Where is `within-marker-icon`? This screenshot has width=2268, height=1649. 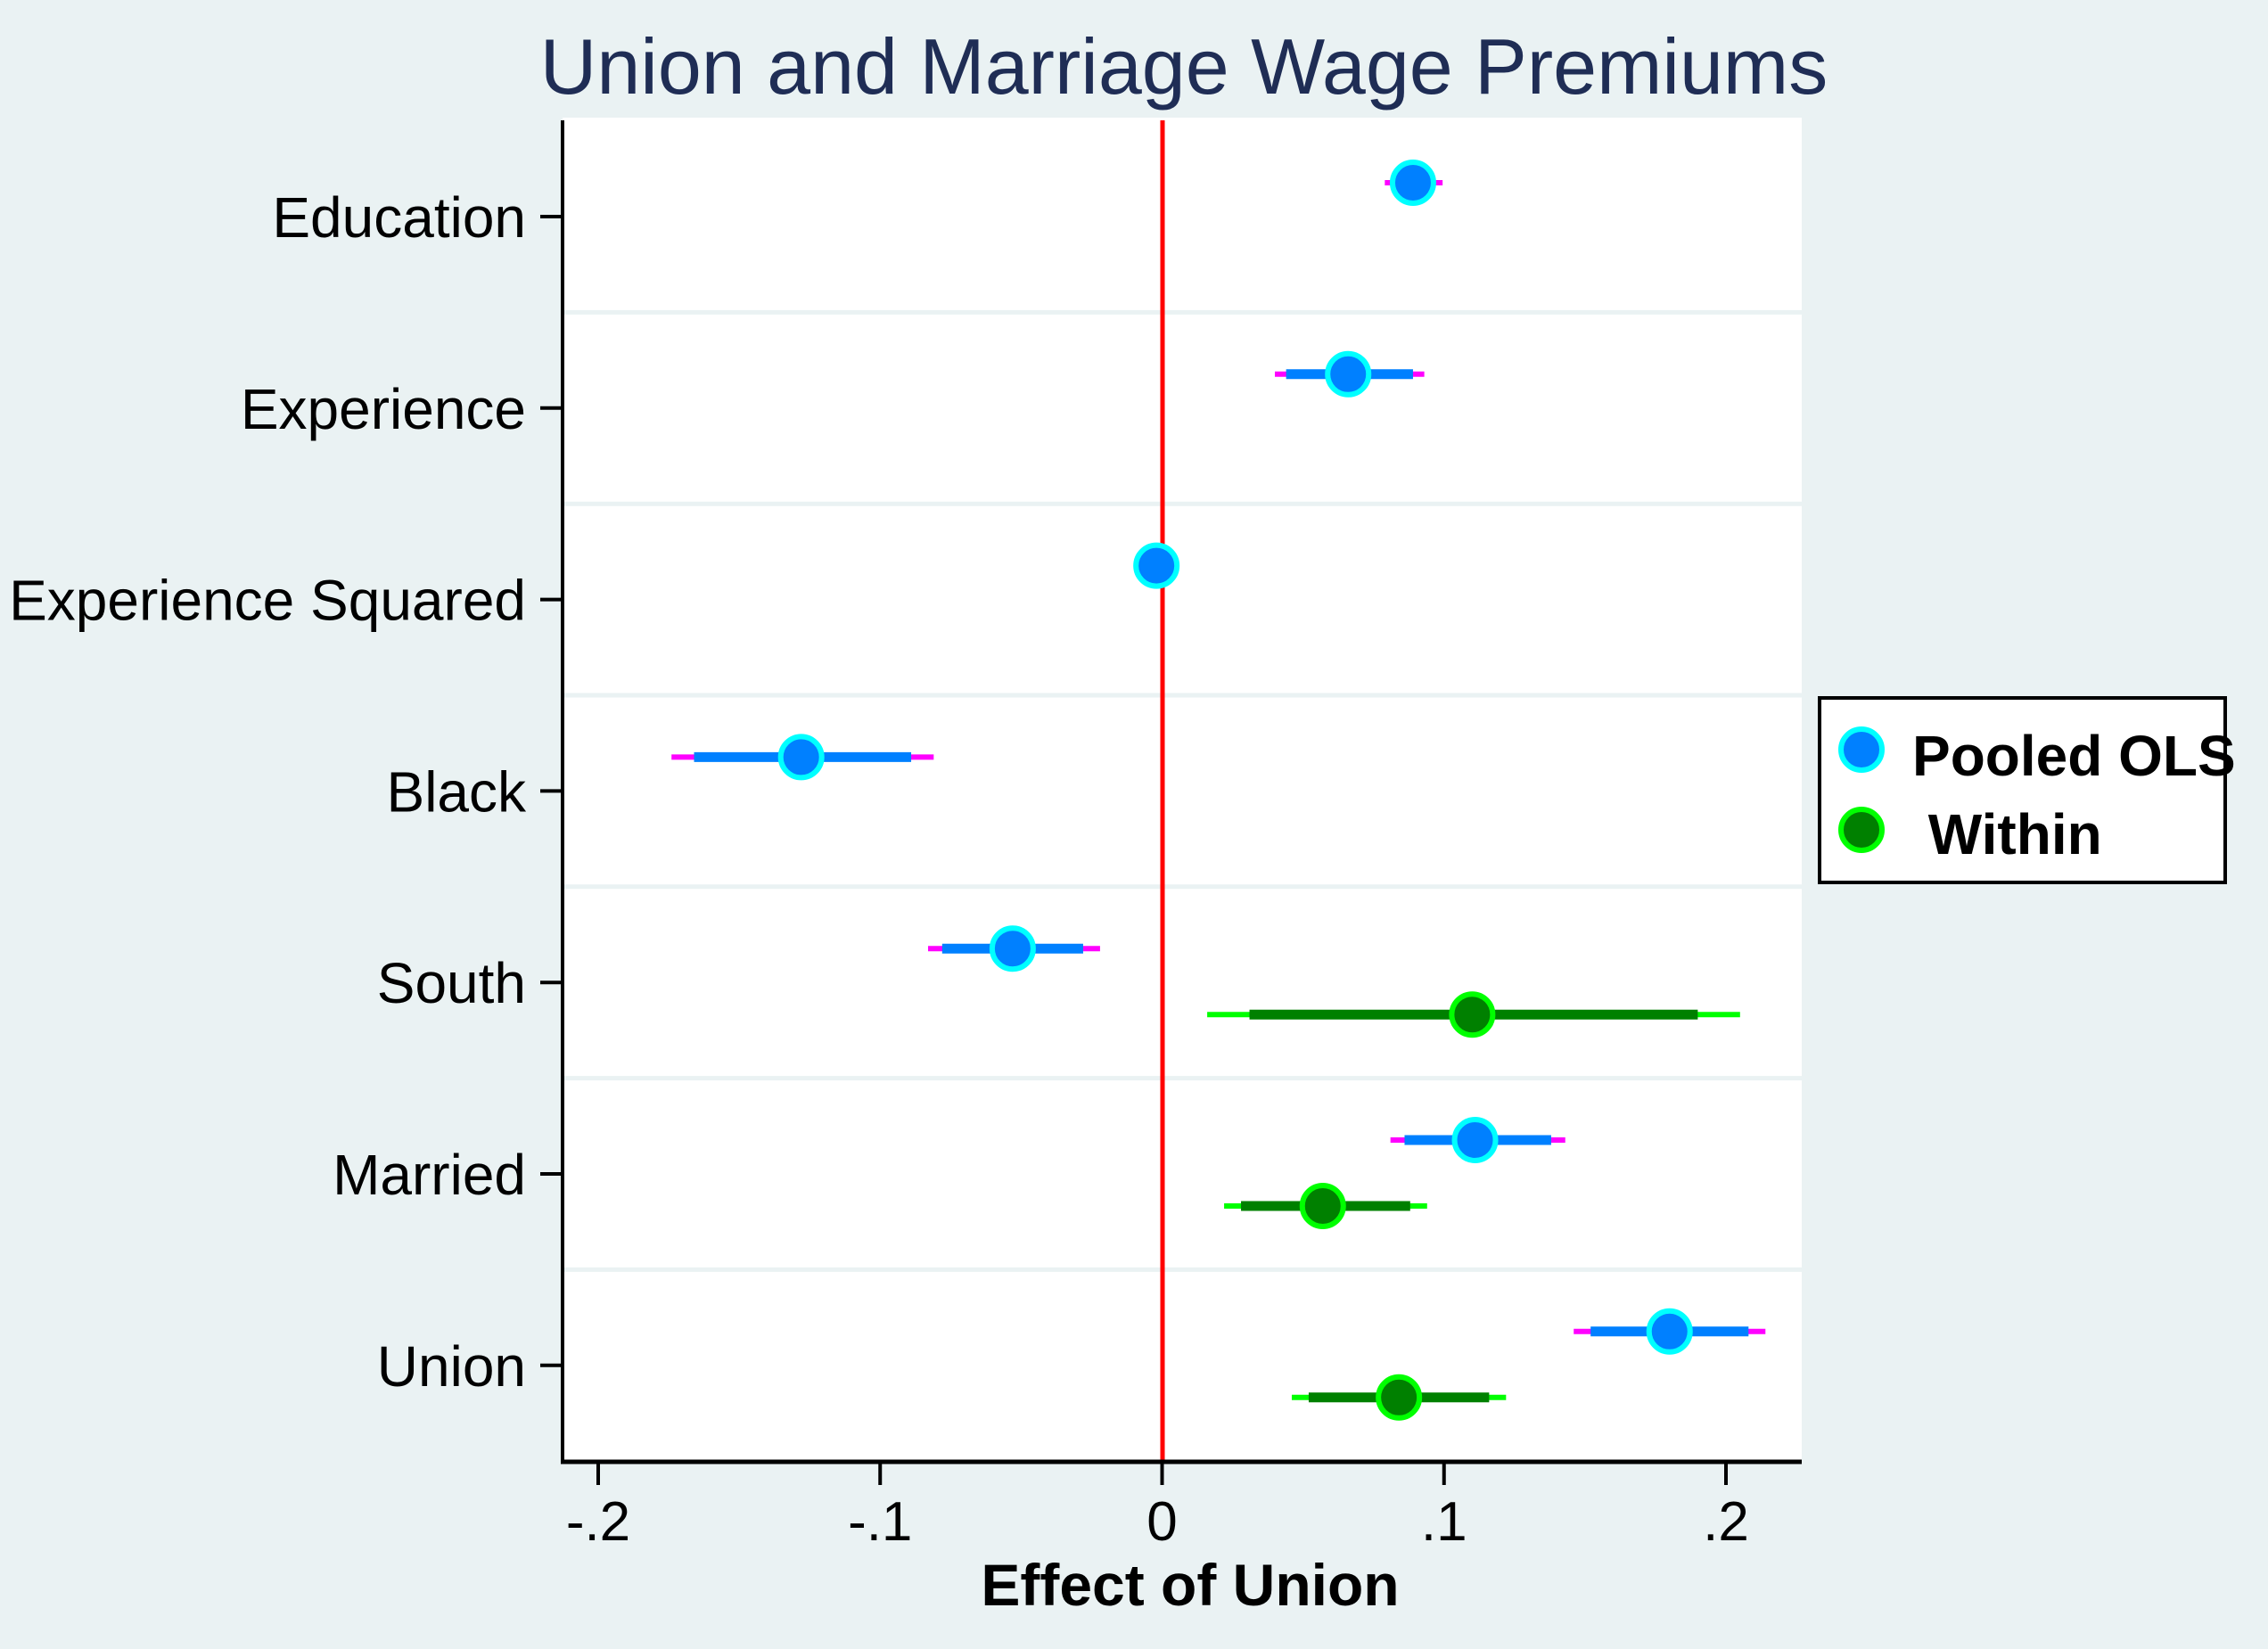 within-marker-icon is located at coordinates (1861, 830).